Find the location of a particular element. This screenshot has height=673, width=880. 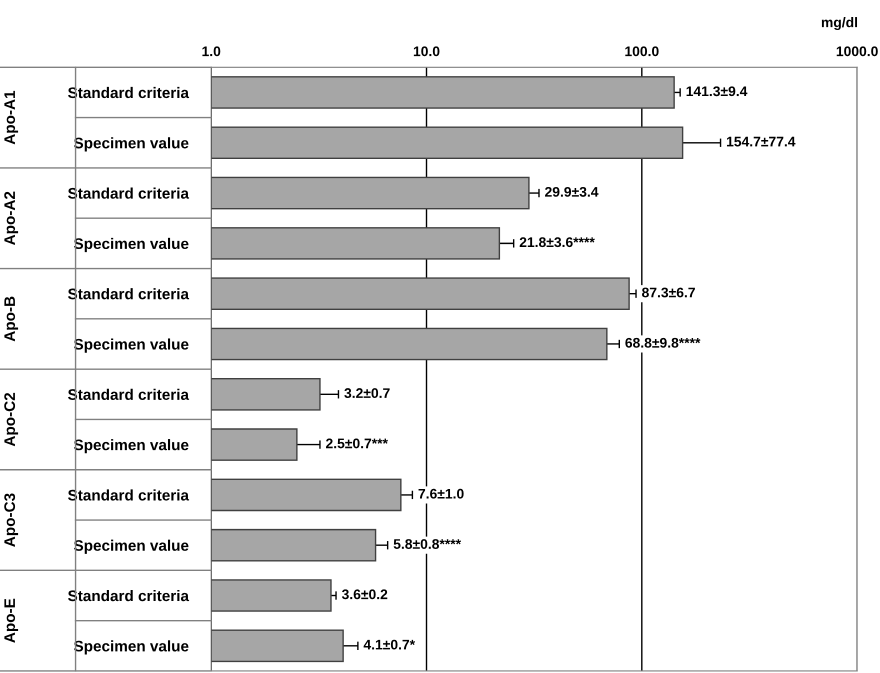

data-label: 3.2±0.7 is located at coordinates (367, 393).